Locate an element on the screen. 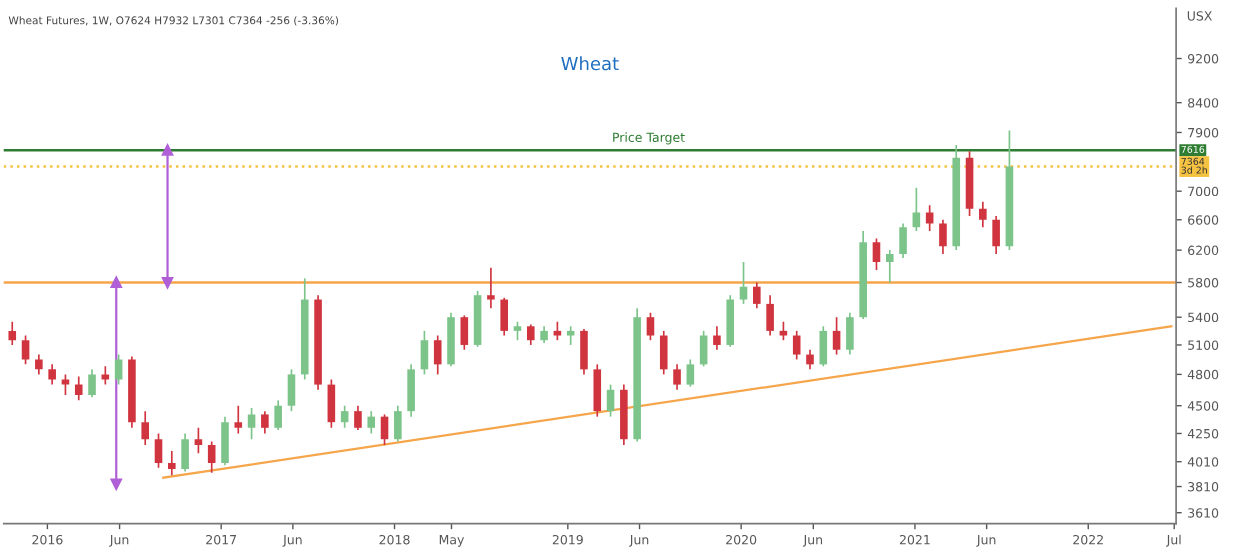 The height and width of the screenshot is (560, 1238). text: Wheat is located at coordinates (590, 63).